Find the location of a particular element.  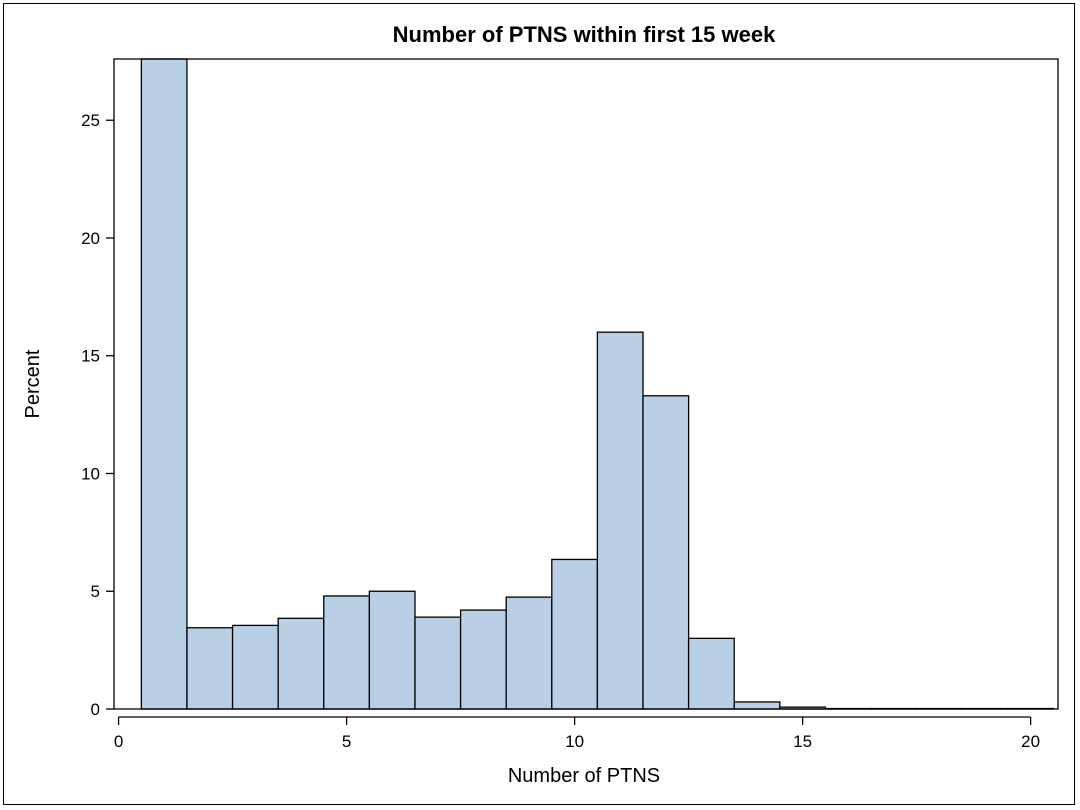

y-axis: 0 5 10 15 20 25 is located at coordinates (97, 415).